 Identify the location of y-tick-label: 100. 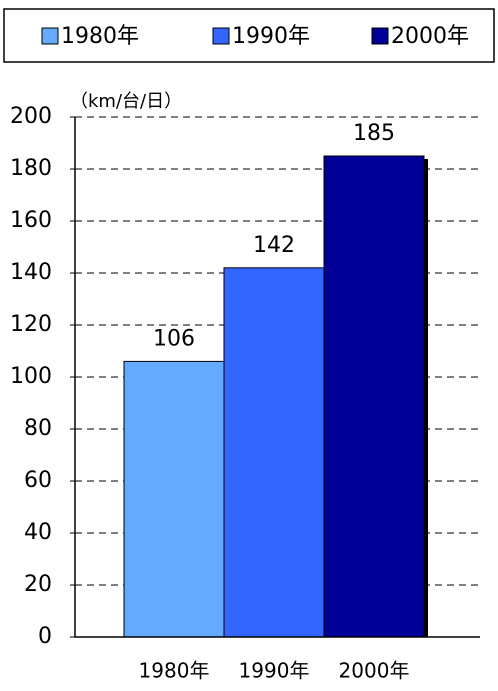
(31, 376).